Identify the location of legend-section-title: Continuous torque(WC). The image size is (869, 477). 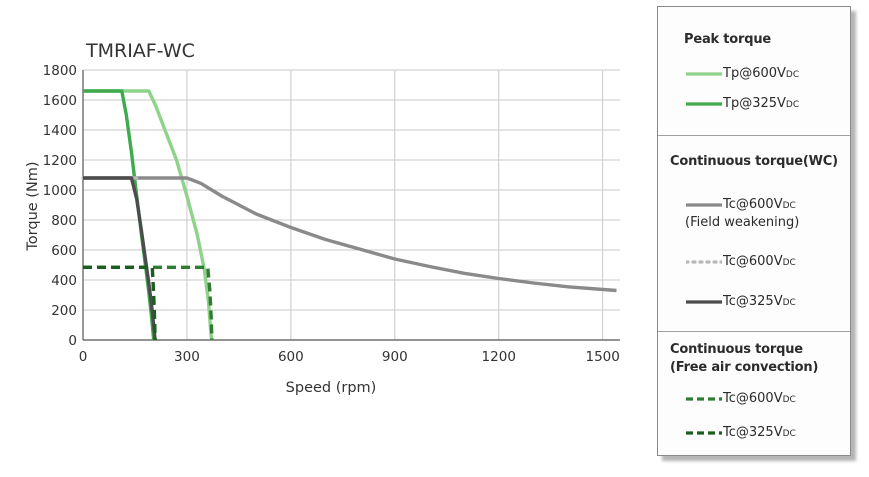
(754, 161).